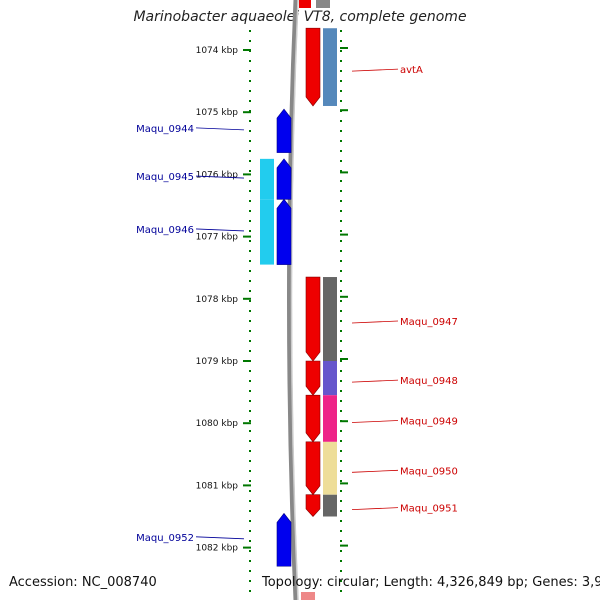  What do you see at coordinates (217, 300) in the screenshot?
I see `ruler-tick-label: 1078 kbp` at bounding box center [217, 300].